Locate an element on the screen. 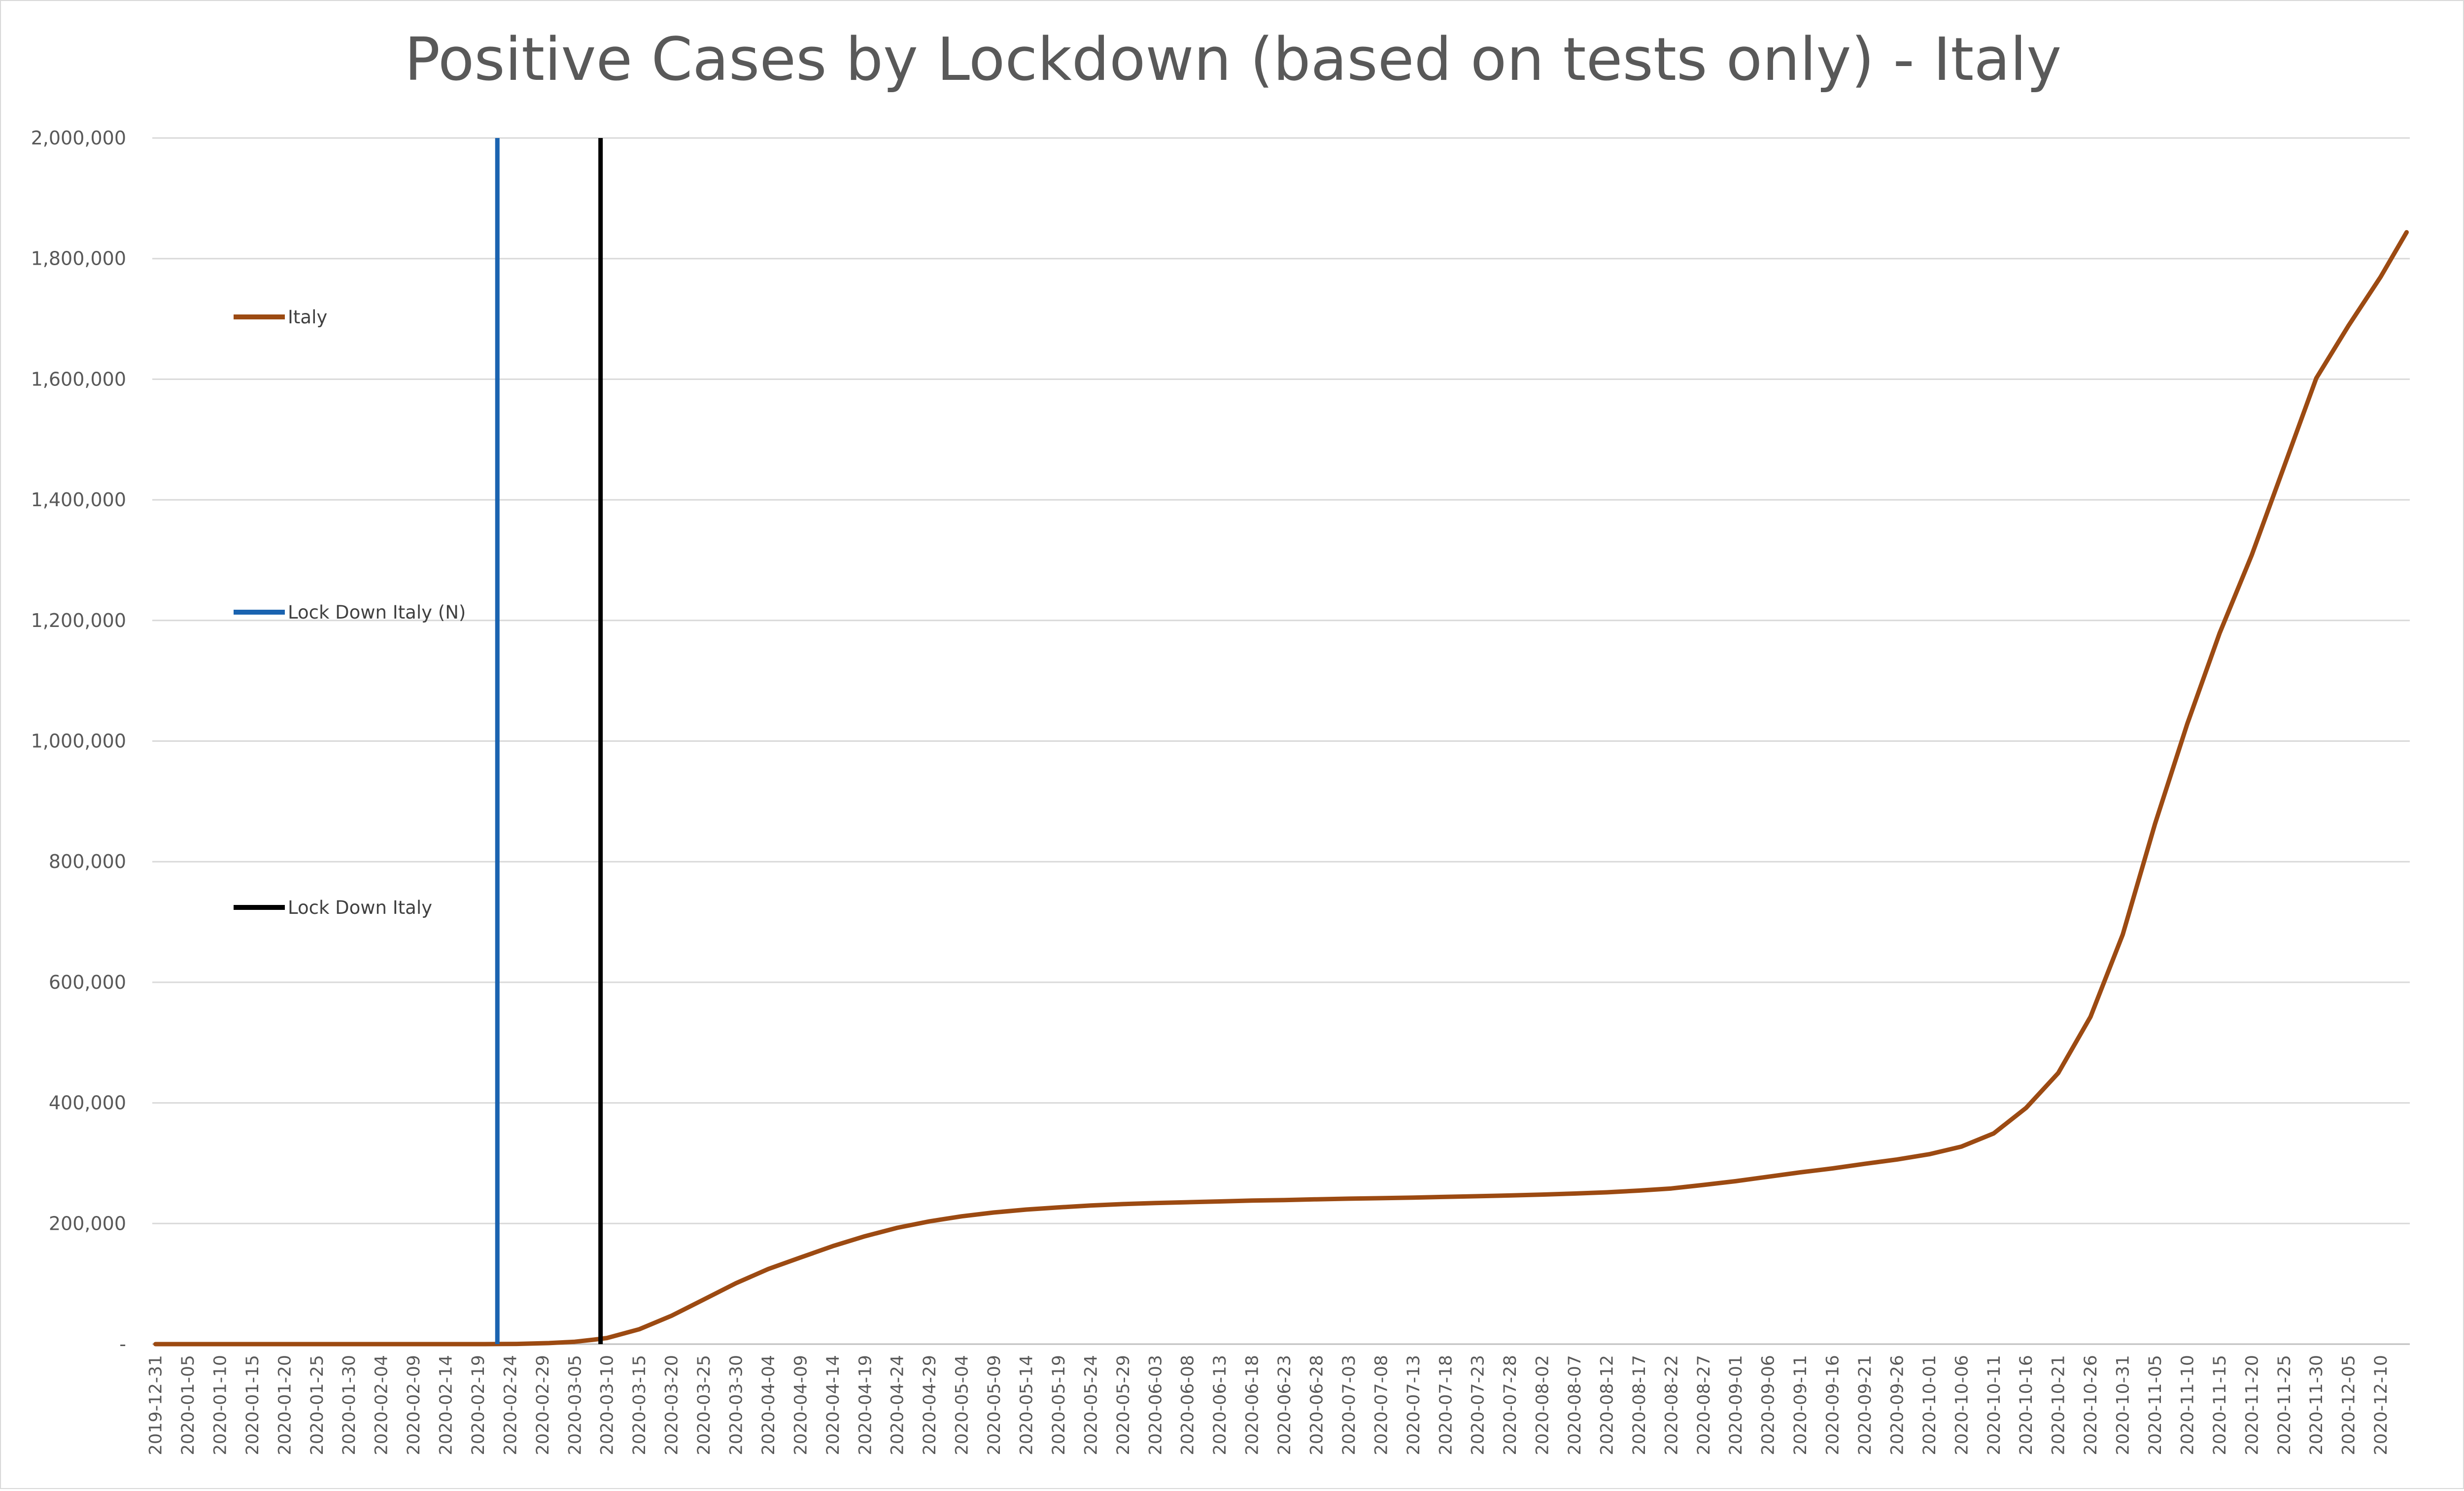 The height and width of the screenshot is (1491, 2464). x-tick-label: 2020-10-16 is located at coordinates (2026, 1405).